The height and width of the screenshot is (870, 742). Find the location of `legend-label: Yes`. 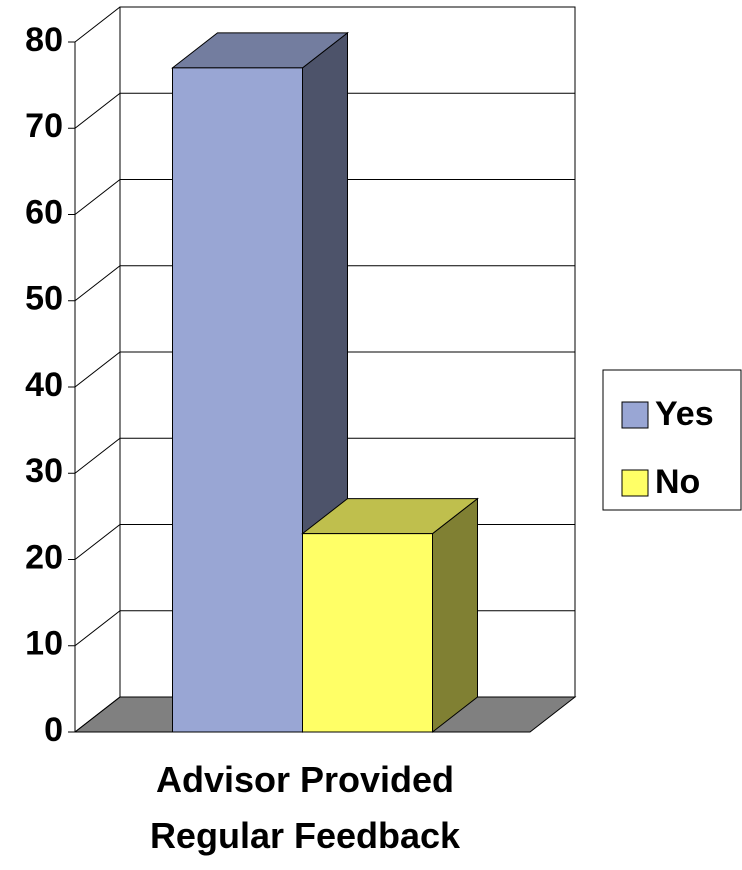

legend-label: Yes is located at coordinates (684, 414).